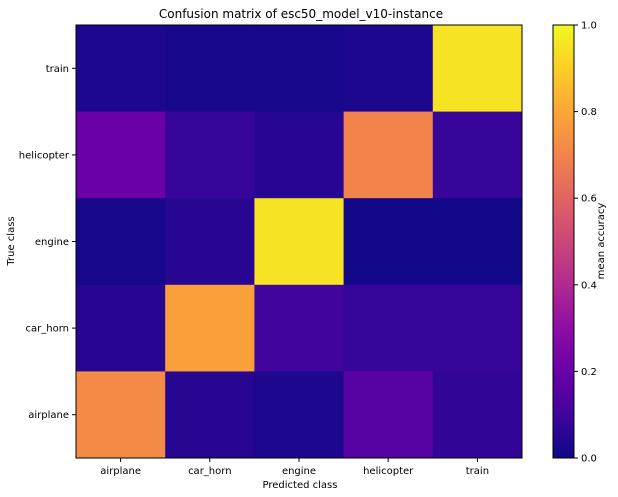 Image resolution: width=618 pixels, height=497 pixels. Describe the element at coordinates (121, 415) in the screenshot. I see `heatmap-cell-airplane-airplane` at that location.